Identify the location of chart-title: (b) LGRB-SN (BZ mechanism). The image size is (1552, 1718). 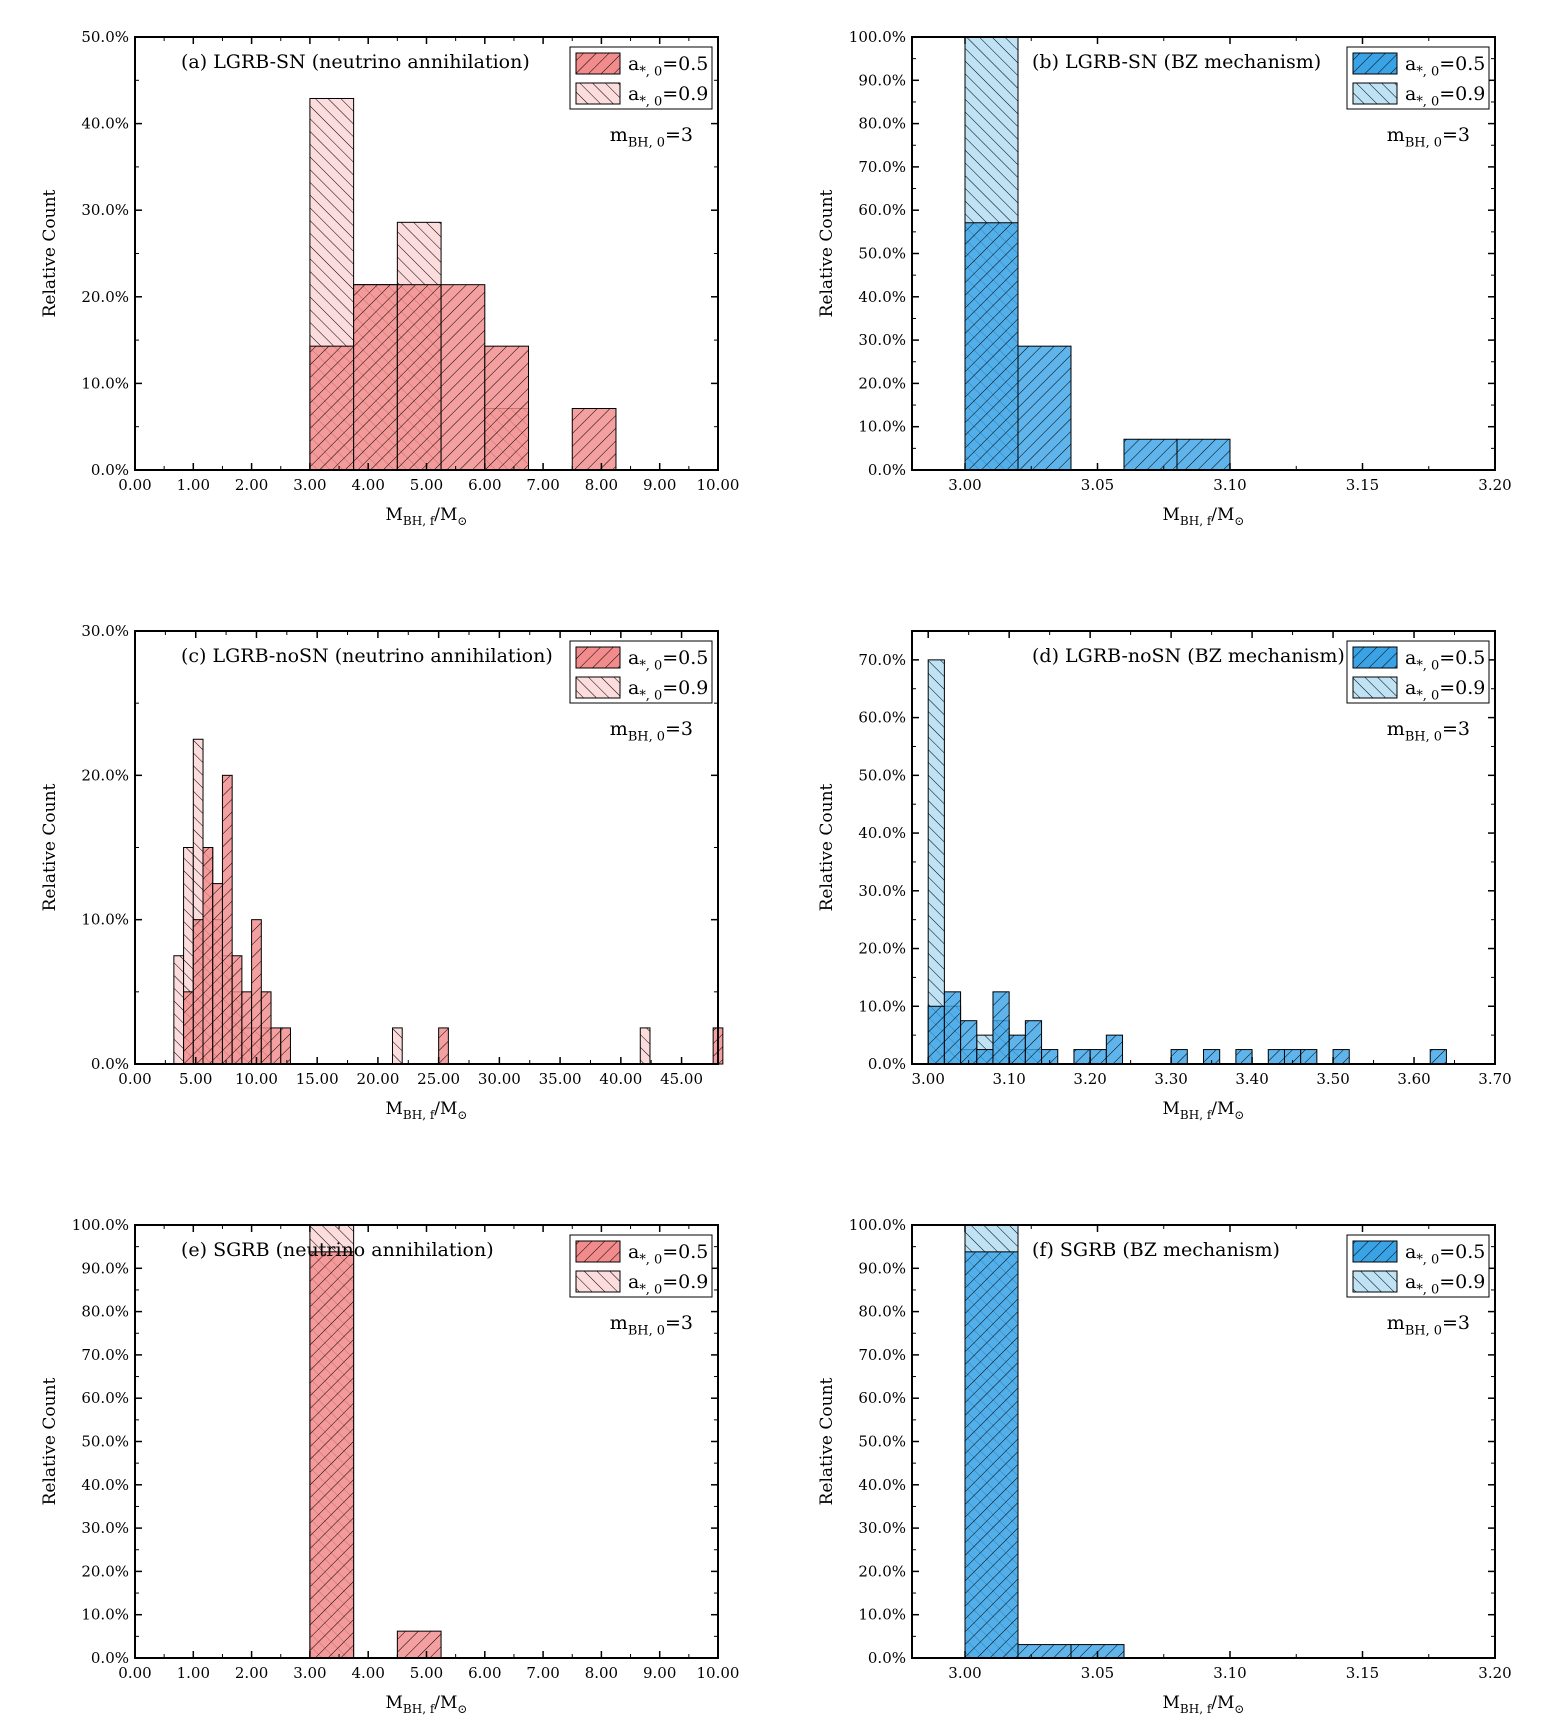
(1176, 62).